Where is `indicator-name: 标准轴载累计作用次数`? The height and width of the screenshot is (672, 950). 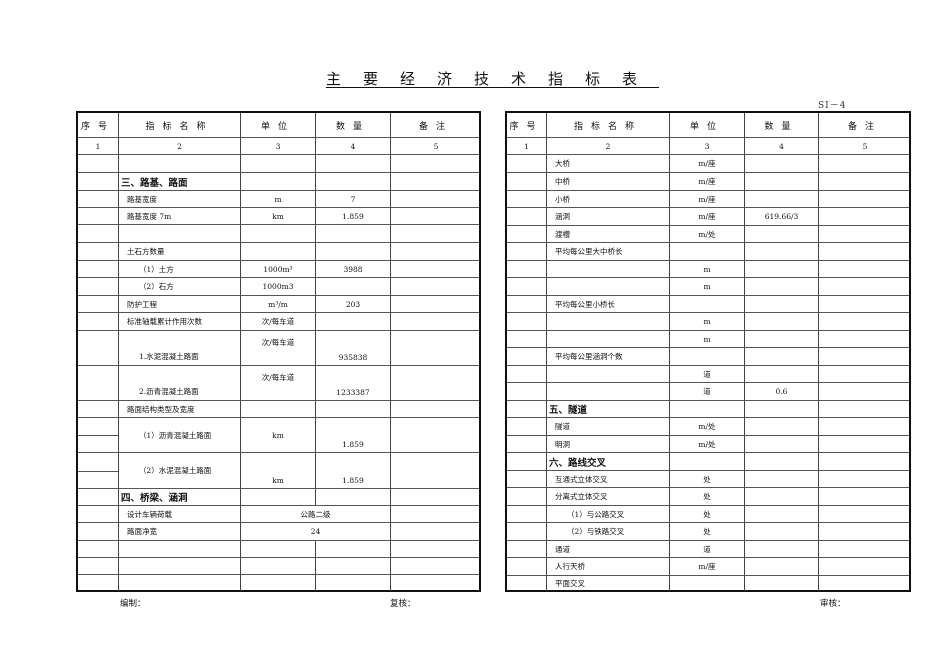
indicator-name: 标准轴载累计作用次数 is located at coordinates (180, 321).